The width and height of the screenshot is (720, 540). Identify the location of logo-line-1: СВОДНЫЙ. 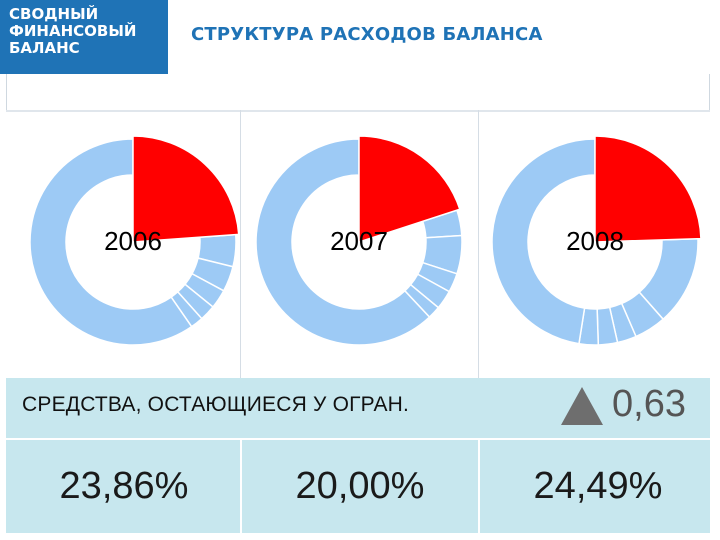
(54, 14).